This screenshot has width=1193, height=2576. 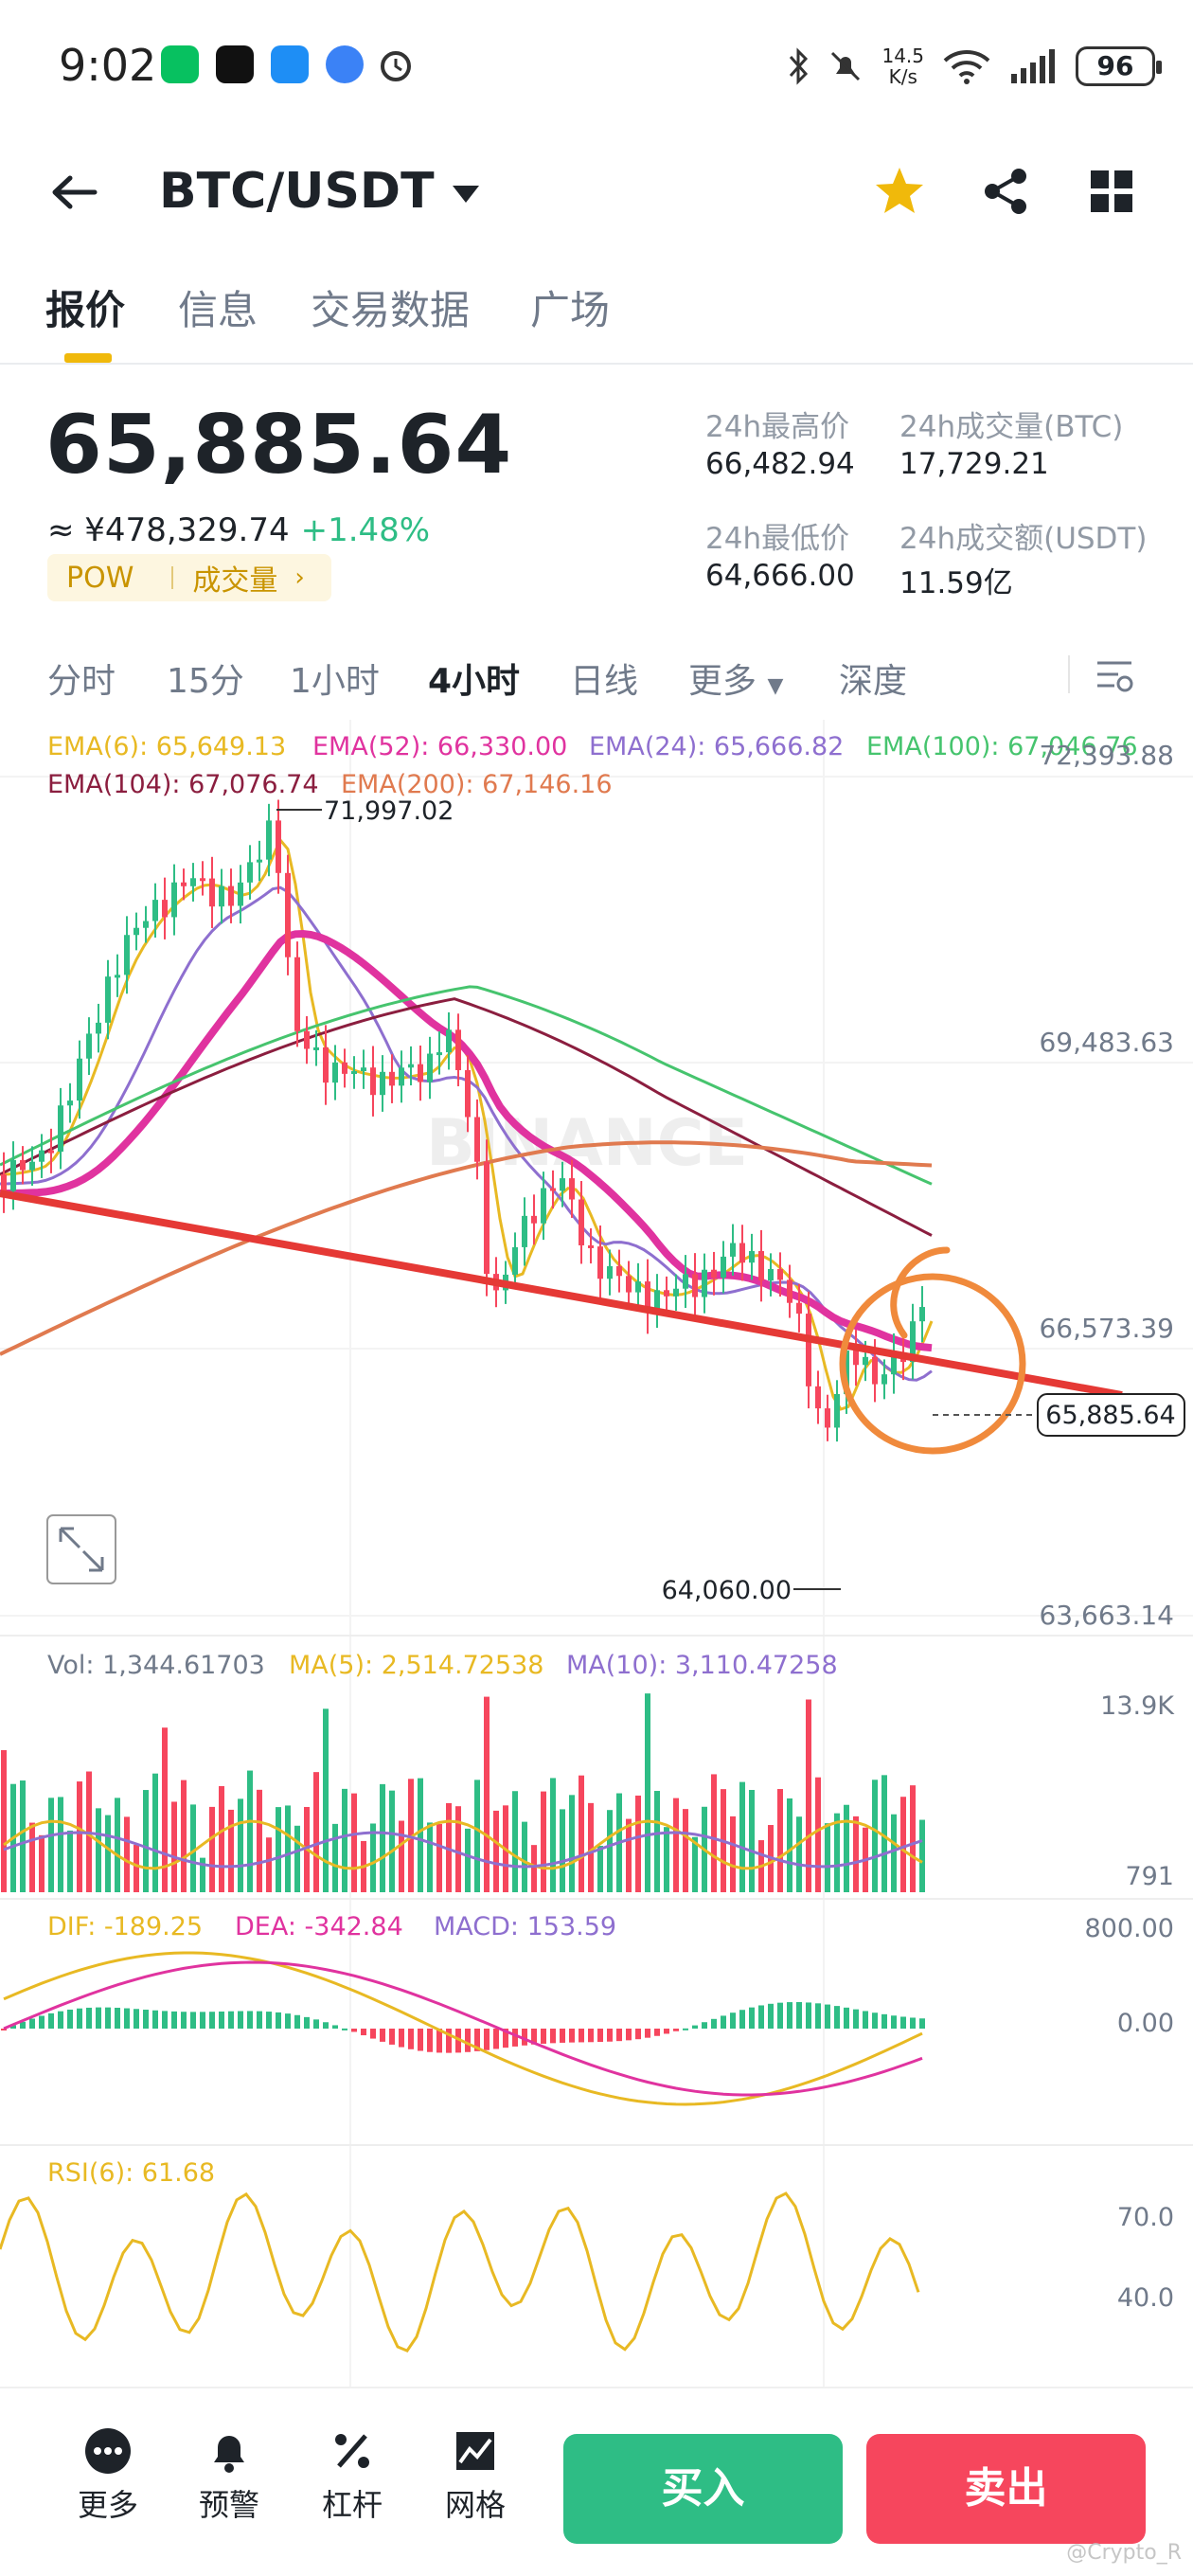 What do you see at coordinates (297, 191) in the screenshot?
I see `pair-title: BTC/USDT` at bounding box center [297, 191].